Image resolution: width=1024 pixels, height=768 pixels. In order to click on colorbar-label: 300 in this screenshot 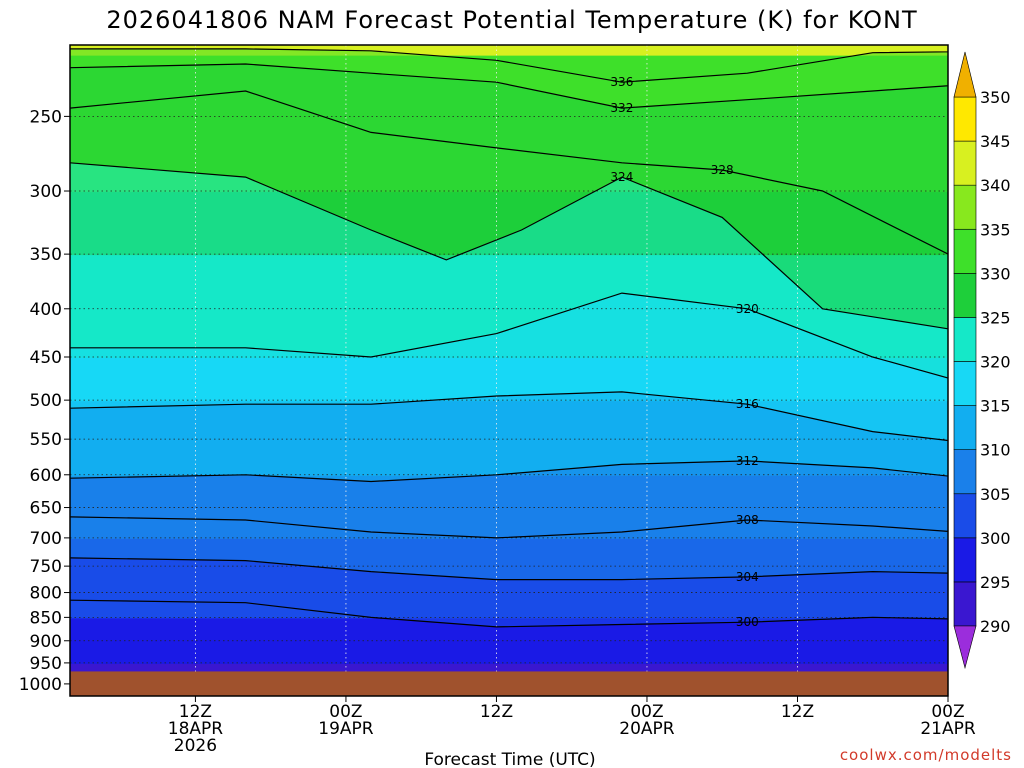, I will do `click(995, 538)`.